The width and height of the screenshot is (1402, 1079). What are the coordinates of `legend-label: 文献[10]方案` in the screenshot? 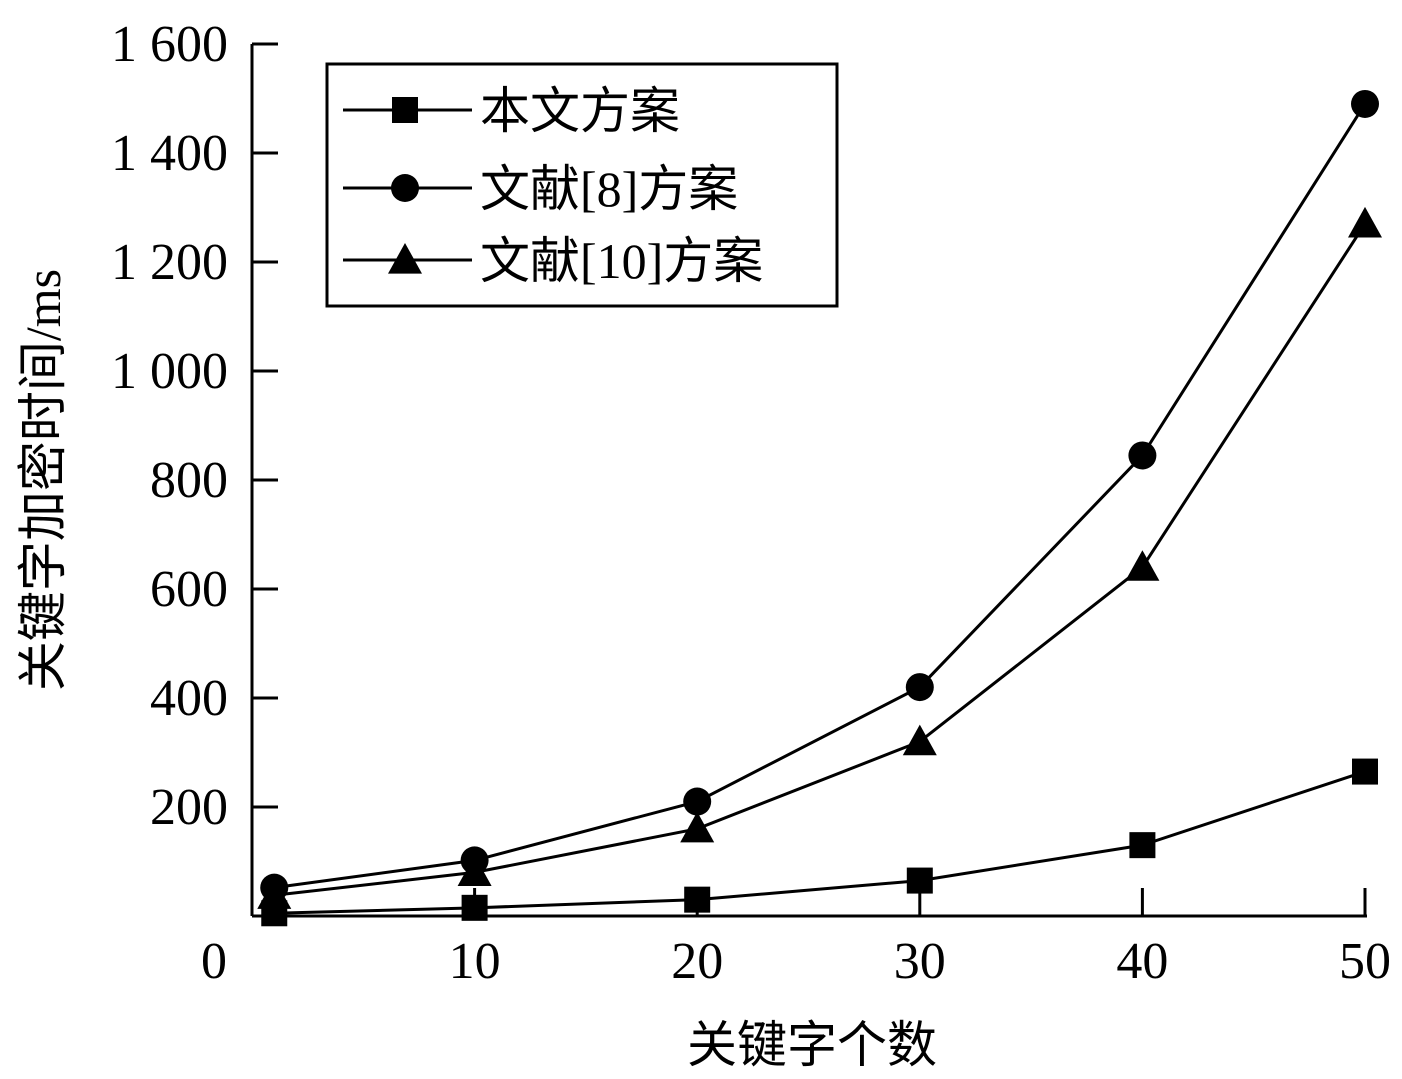 It's located at (621, 261).